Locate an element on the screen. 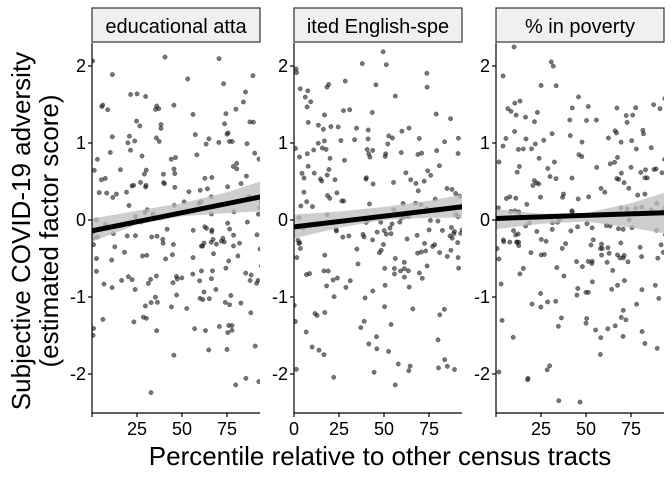 The width and height of the screenshot is (672, 480). y-tick-label: -2 is located at coordinates (482, 374).